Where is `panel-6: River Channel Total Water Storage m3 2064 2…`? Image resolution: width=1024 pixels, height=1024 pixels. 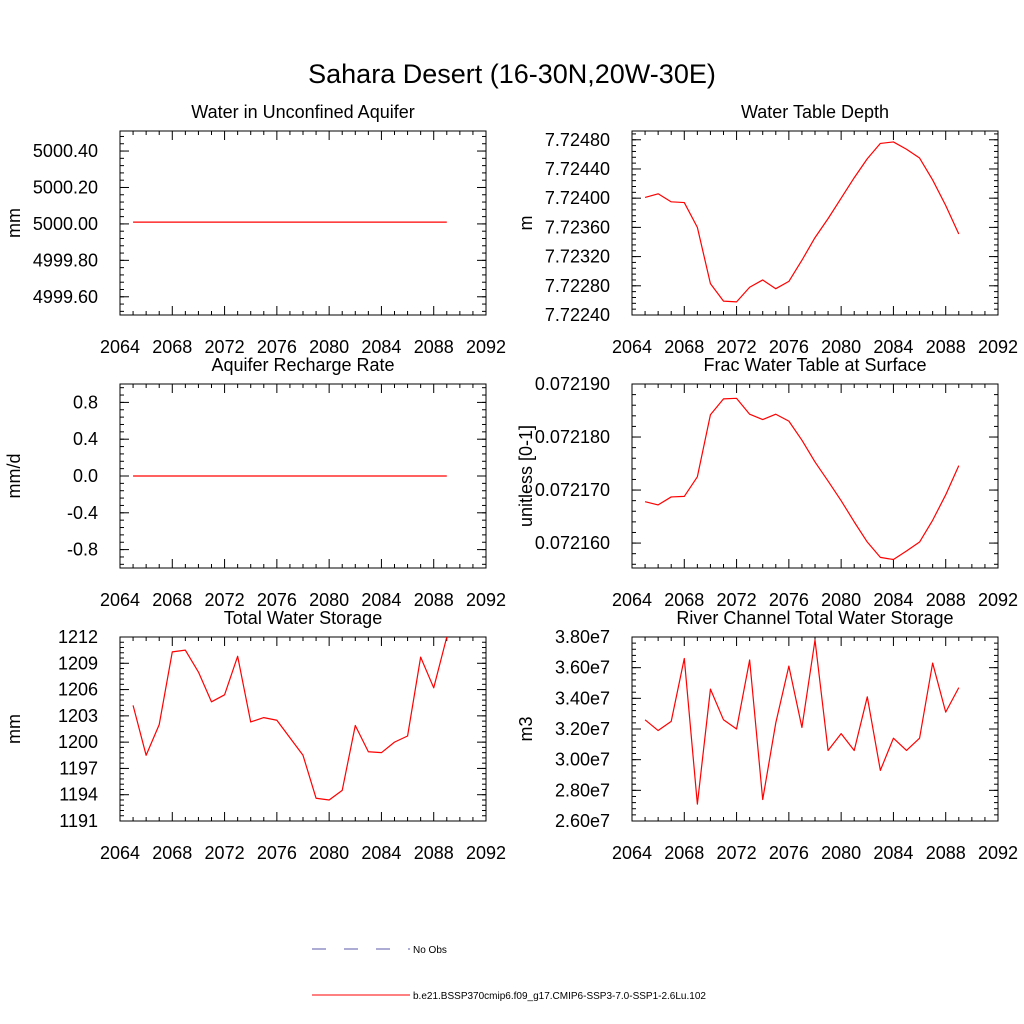 panel-6: River Channel Total Water Storage m3 2064 2… is located at coordinates (767, 735).